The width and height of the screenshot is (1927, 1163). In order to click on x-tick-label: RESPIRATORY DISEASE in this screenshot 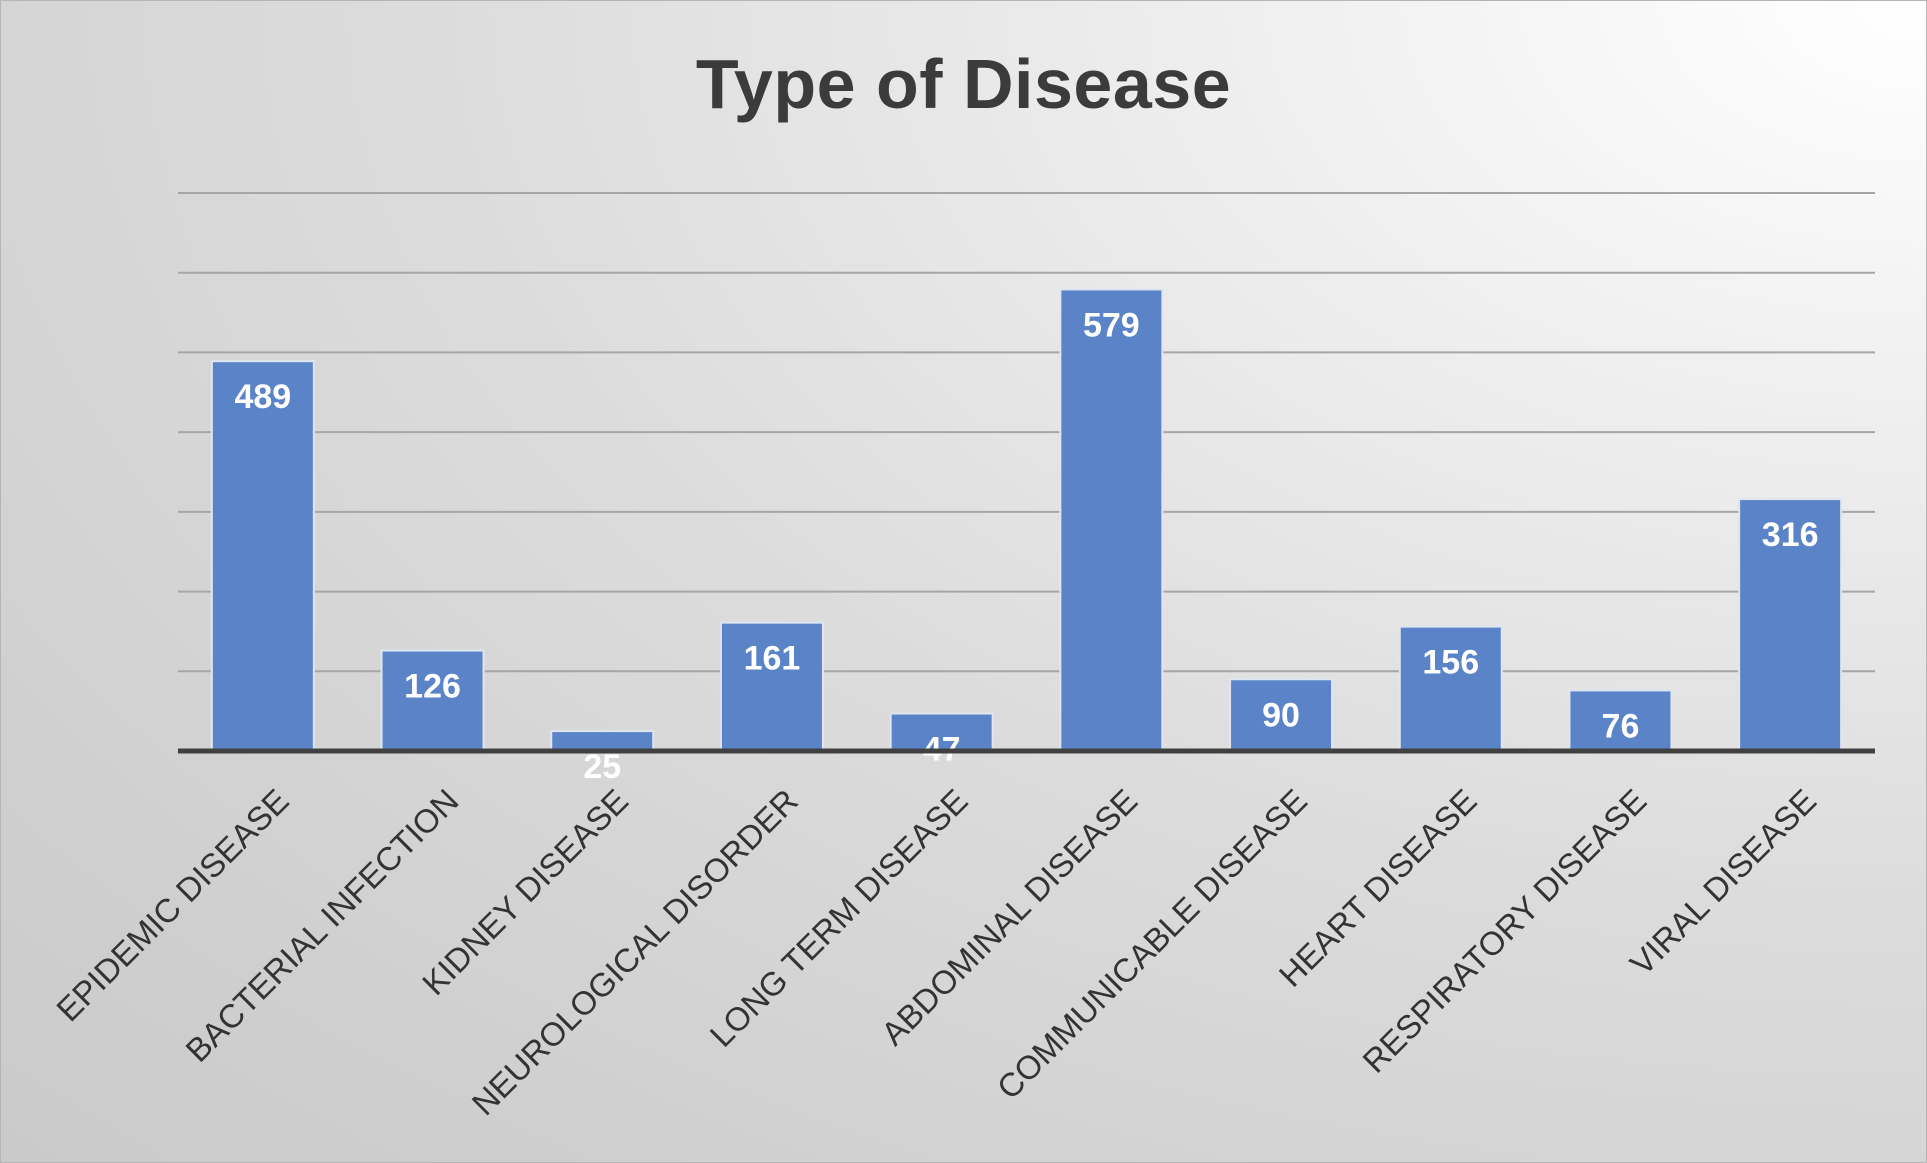, I will do `click(1504, 931)`.